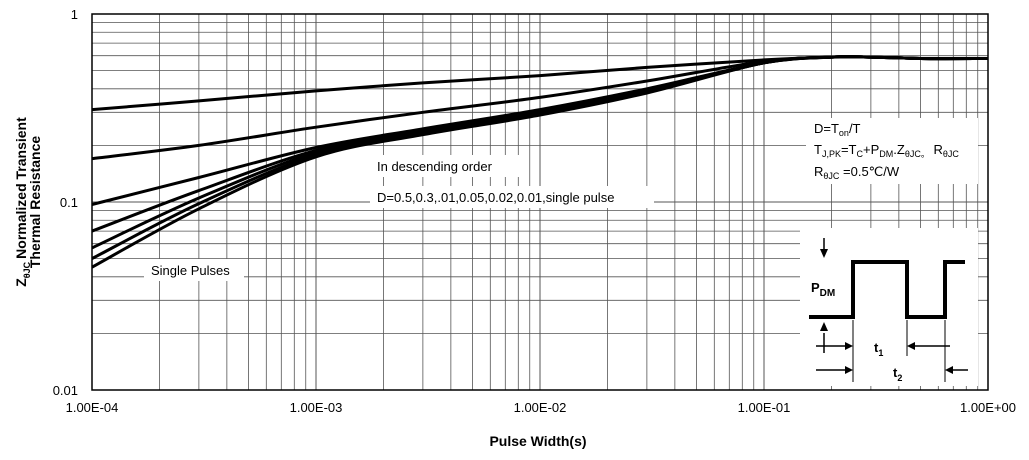  I want to click on x-tick-label: 1.00E+00, so click(988, 407).